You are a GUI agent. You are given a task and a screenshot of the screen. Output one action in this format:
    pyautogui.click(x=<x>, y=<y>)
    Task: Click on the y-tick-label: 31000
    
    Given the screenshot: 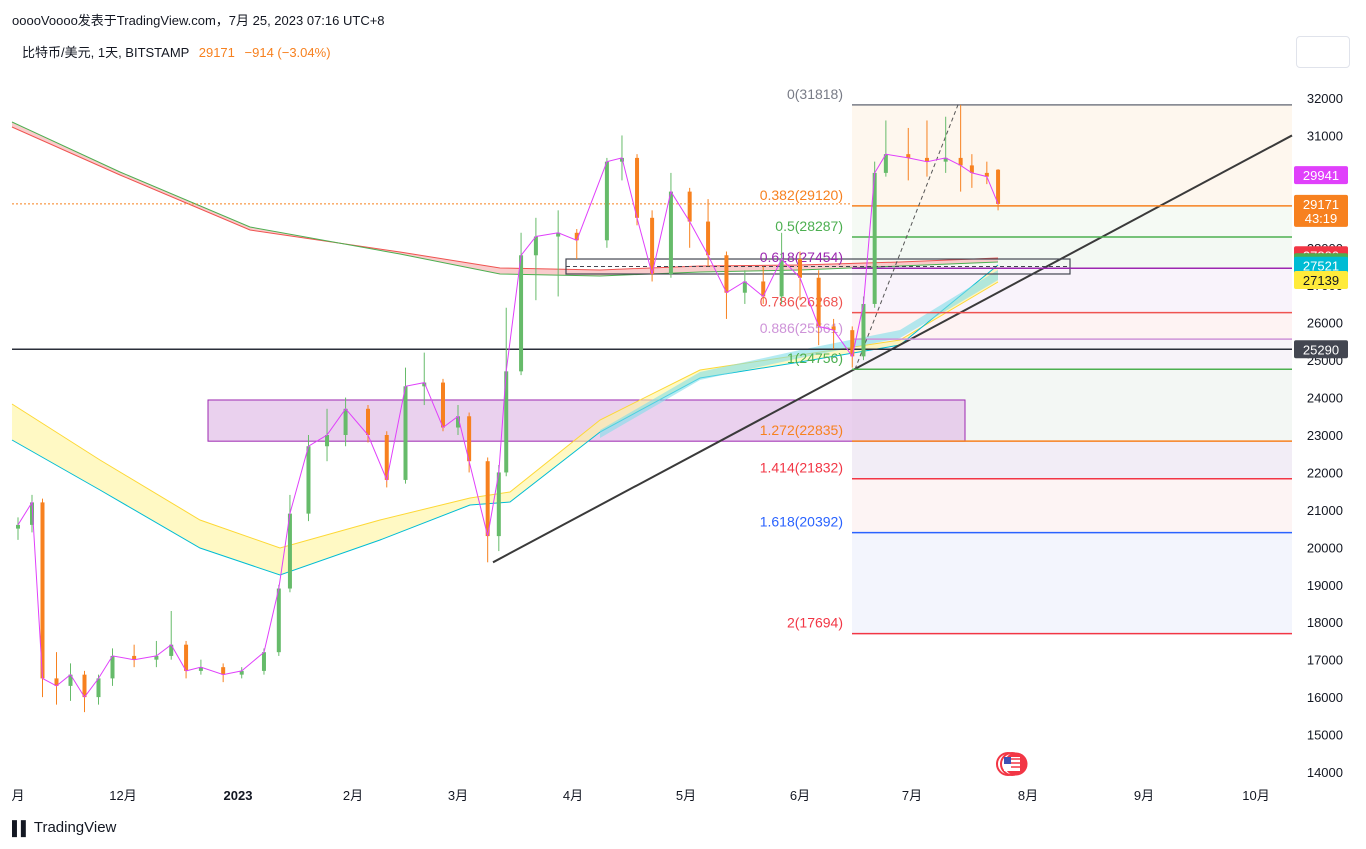 What is the action you would take?
    pyautogui.click(x=1325, y=135)
    